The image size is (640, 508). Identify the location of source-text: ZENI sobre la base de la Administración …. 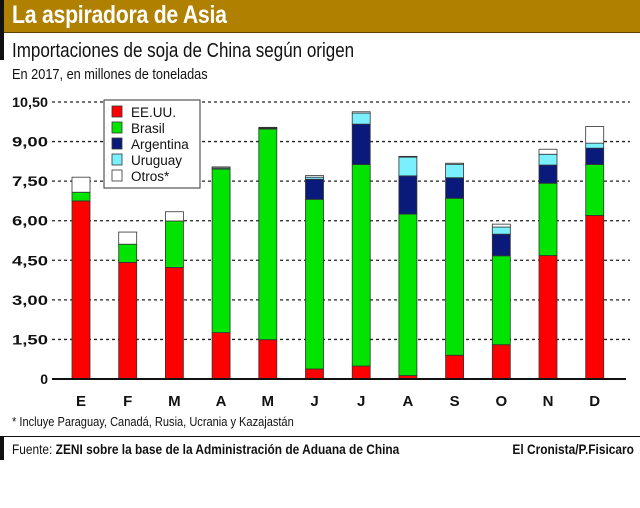
(227, 449).